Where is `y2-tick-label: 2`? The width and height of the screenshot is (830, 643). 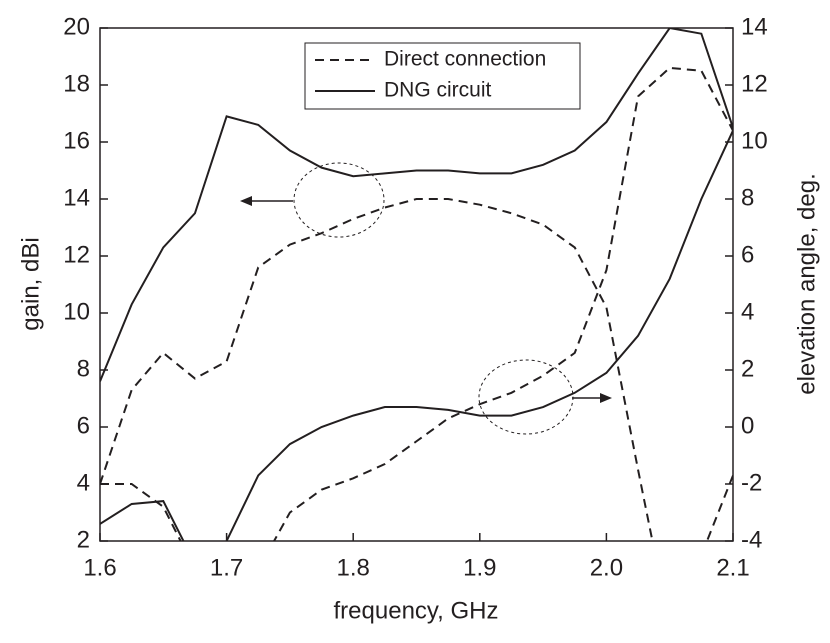 y2-tick-label: 2 is located at coordinates (747, 368).